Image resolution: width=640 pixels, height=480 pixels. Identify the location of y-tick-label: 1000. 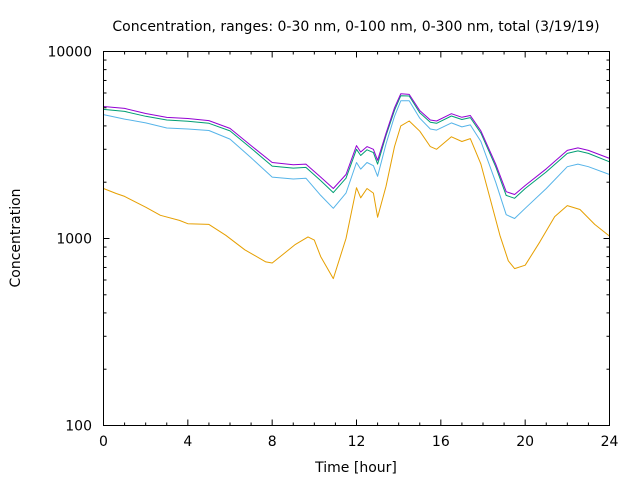
(74, 240).